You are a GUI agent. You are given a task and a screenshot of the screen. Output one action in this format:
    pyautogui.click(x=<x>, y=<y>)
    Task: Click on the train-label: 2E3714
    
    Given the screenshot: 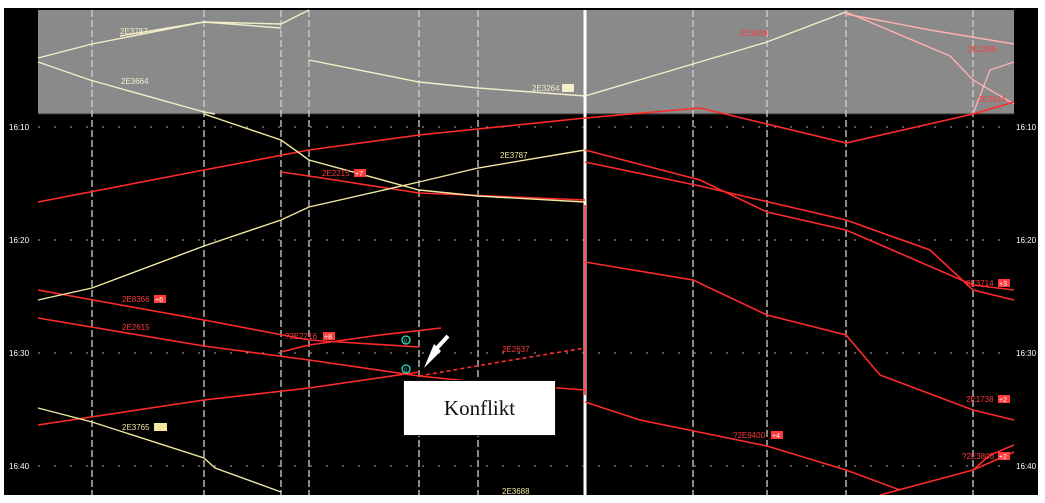 What is the action you would take?
    pyautogui.click(x=980, y=283)
    